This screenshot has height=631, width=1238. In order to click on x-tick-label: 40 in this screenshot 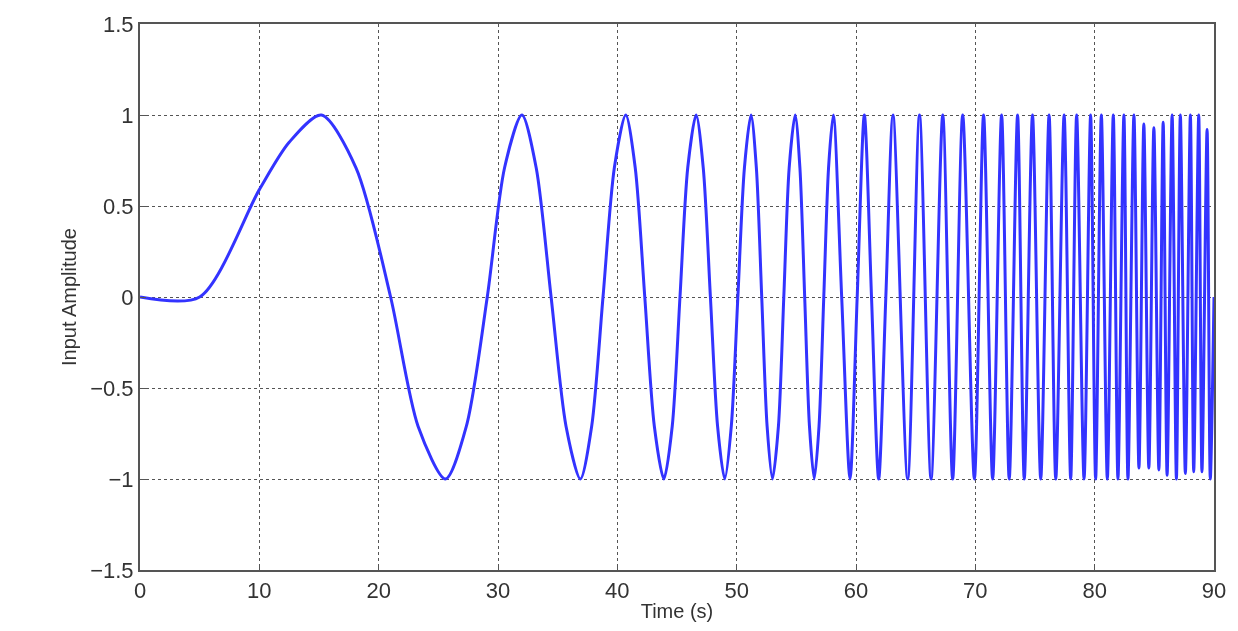, I will do `click(617, 591)`.